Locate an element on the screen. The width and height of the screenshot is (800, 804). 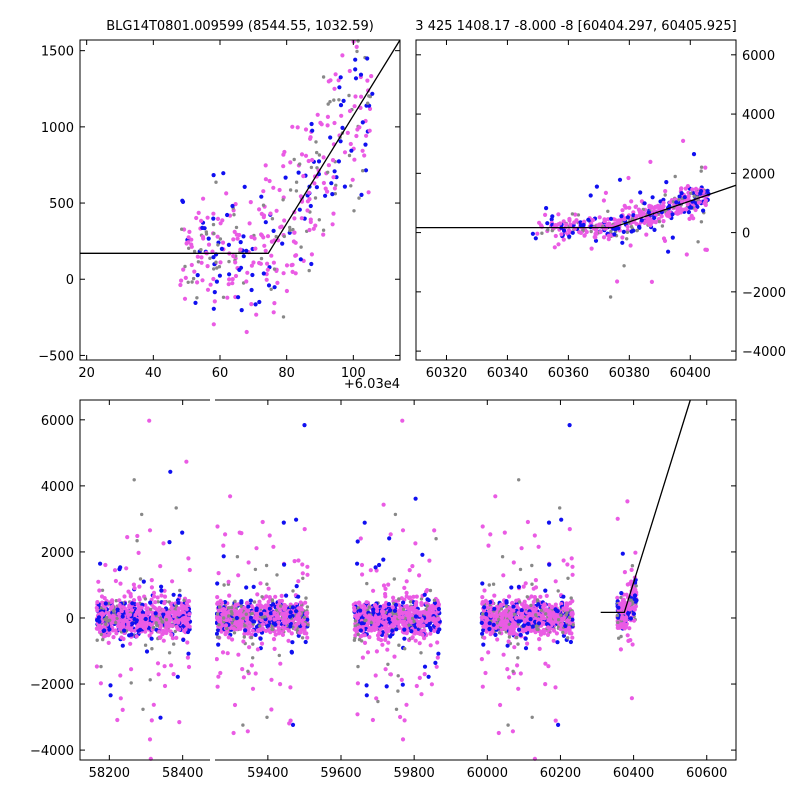
x-tick-label: 59800 is located at coordinates (413, 773).